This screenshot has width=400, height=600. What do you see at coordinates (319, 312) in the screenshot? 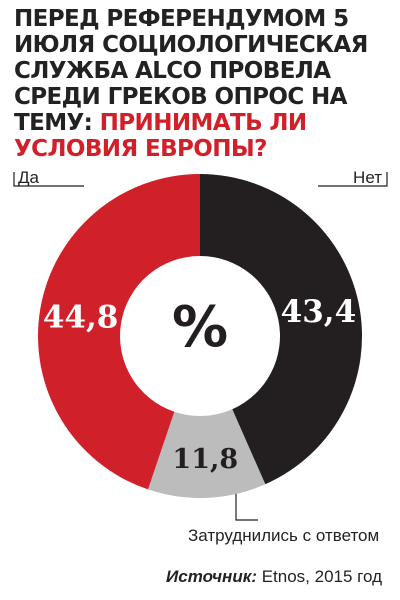
I see `value-label-no: 43,4` at bounding box center [319, 312].